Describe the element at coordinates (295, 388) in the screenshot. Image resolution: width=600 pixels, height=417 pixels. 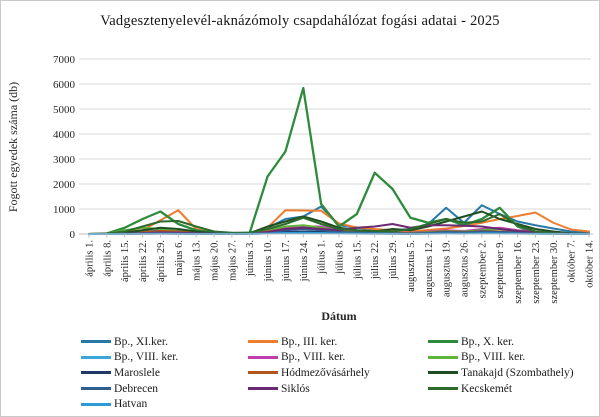
I see `legend-label: Siklós` at that location.